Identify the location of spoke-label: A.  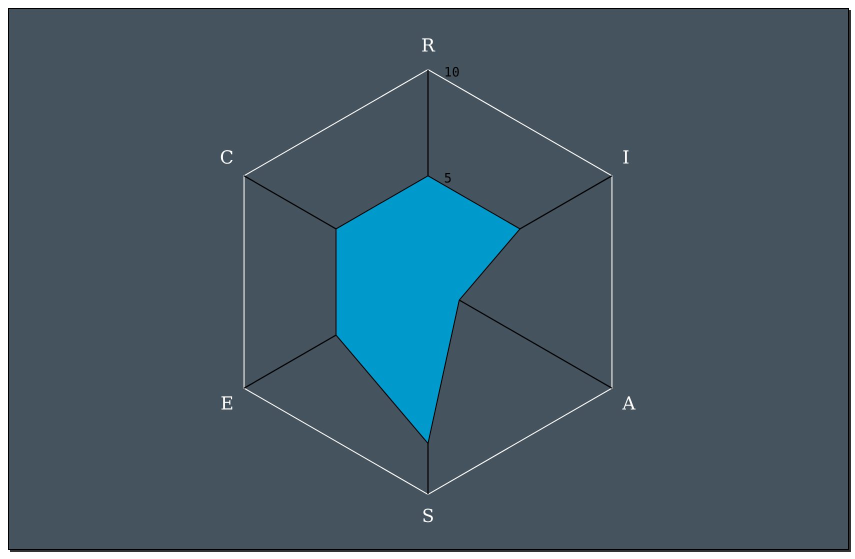
(628, 404).